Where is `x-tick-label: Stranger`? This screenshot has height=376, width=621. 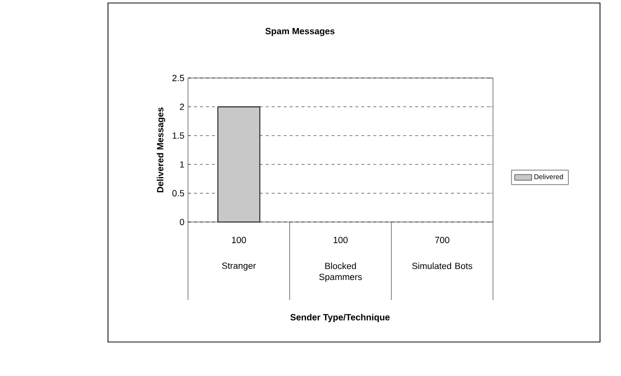
x-tick-label: Stranger is located at coordinates (239, 266).